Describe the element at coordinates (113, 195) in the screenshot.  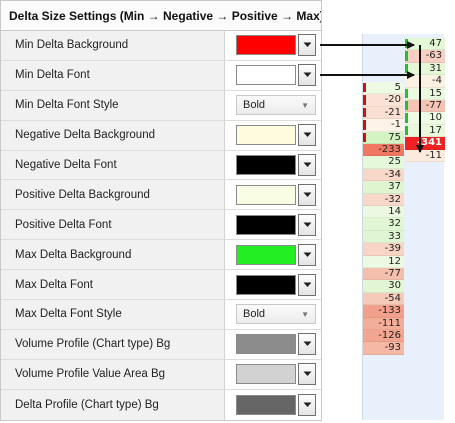
I see `setting-label: Positive Delta Background` at that location.